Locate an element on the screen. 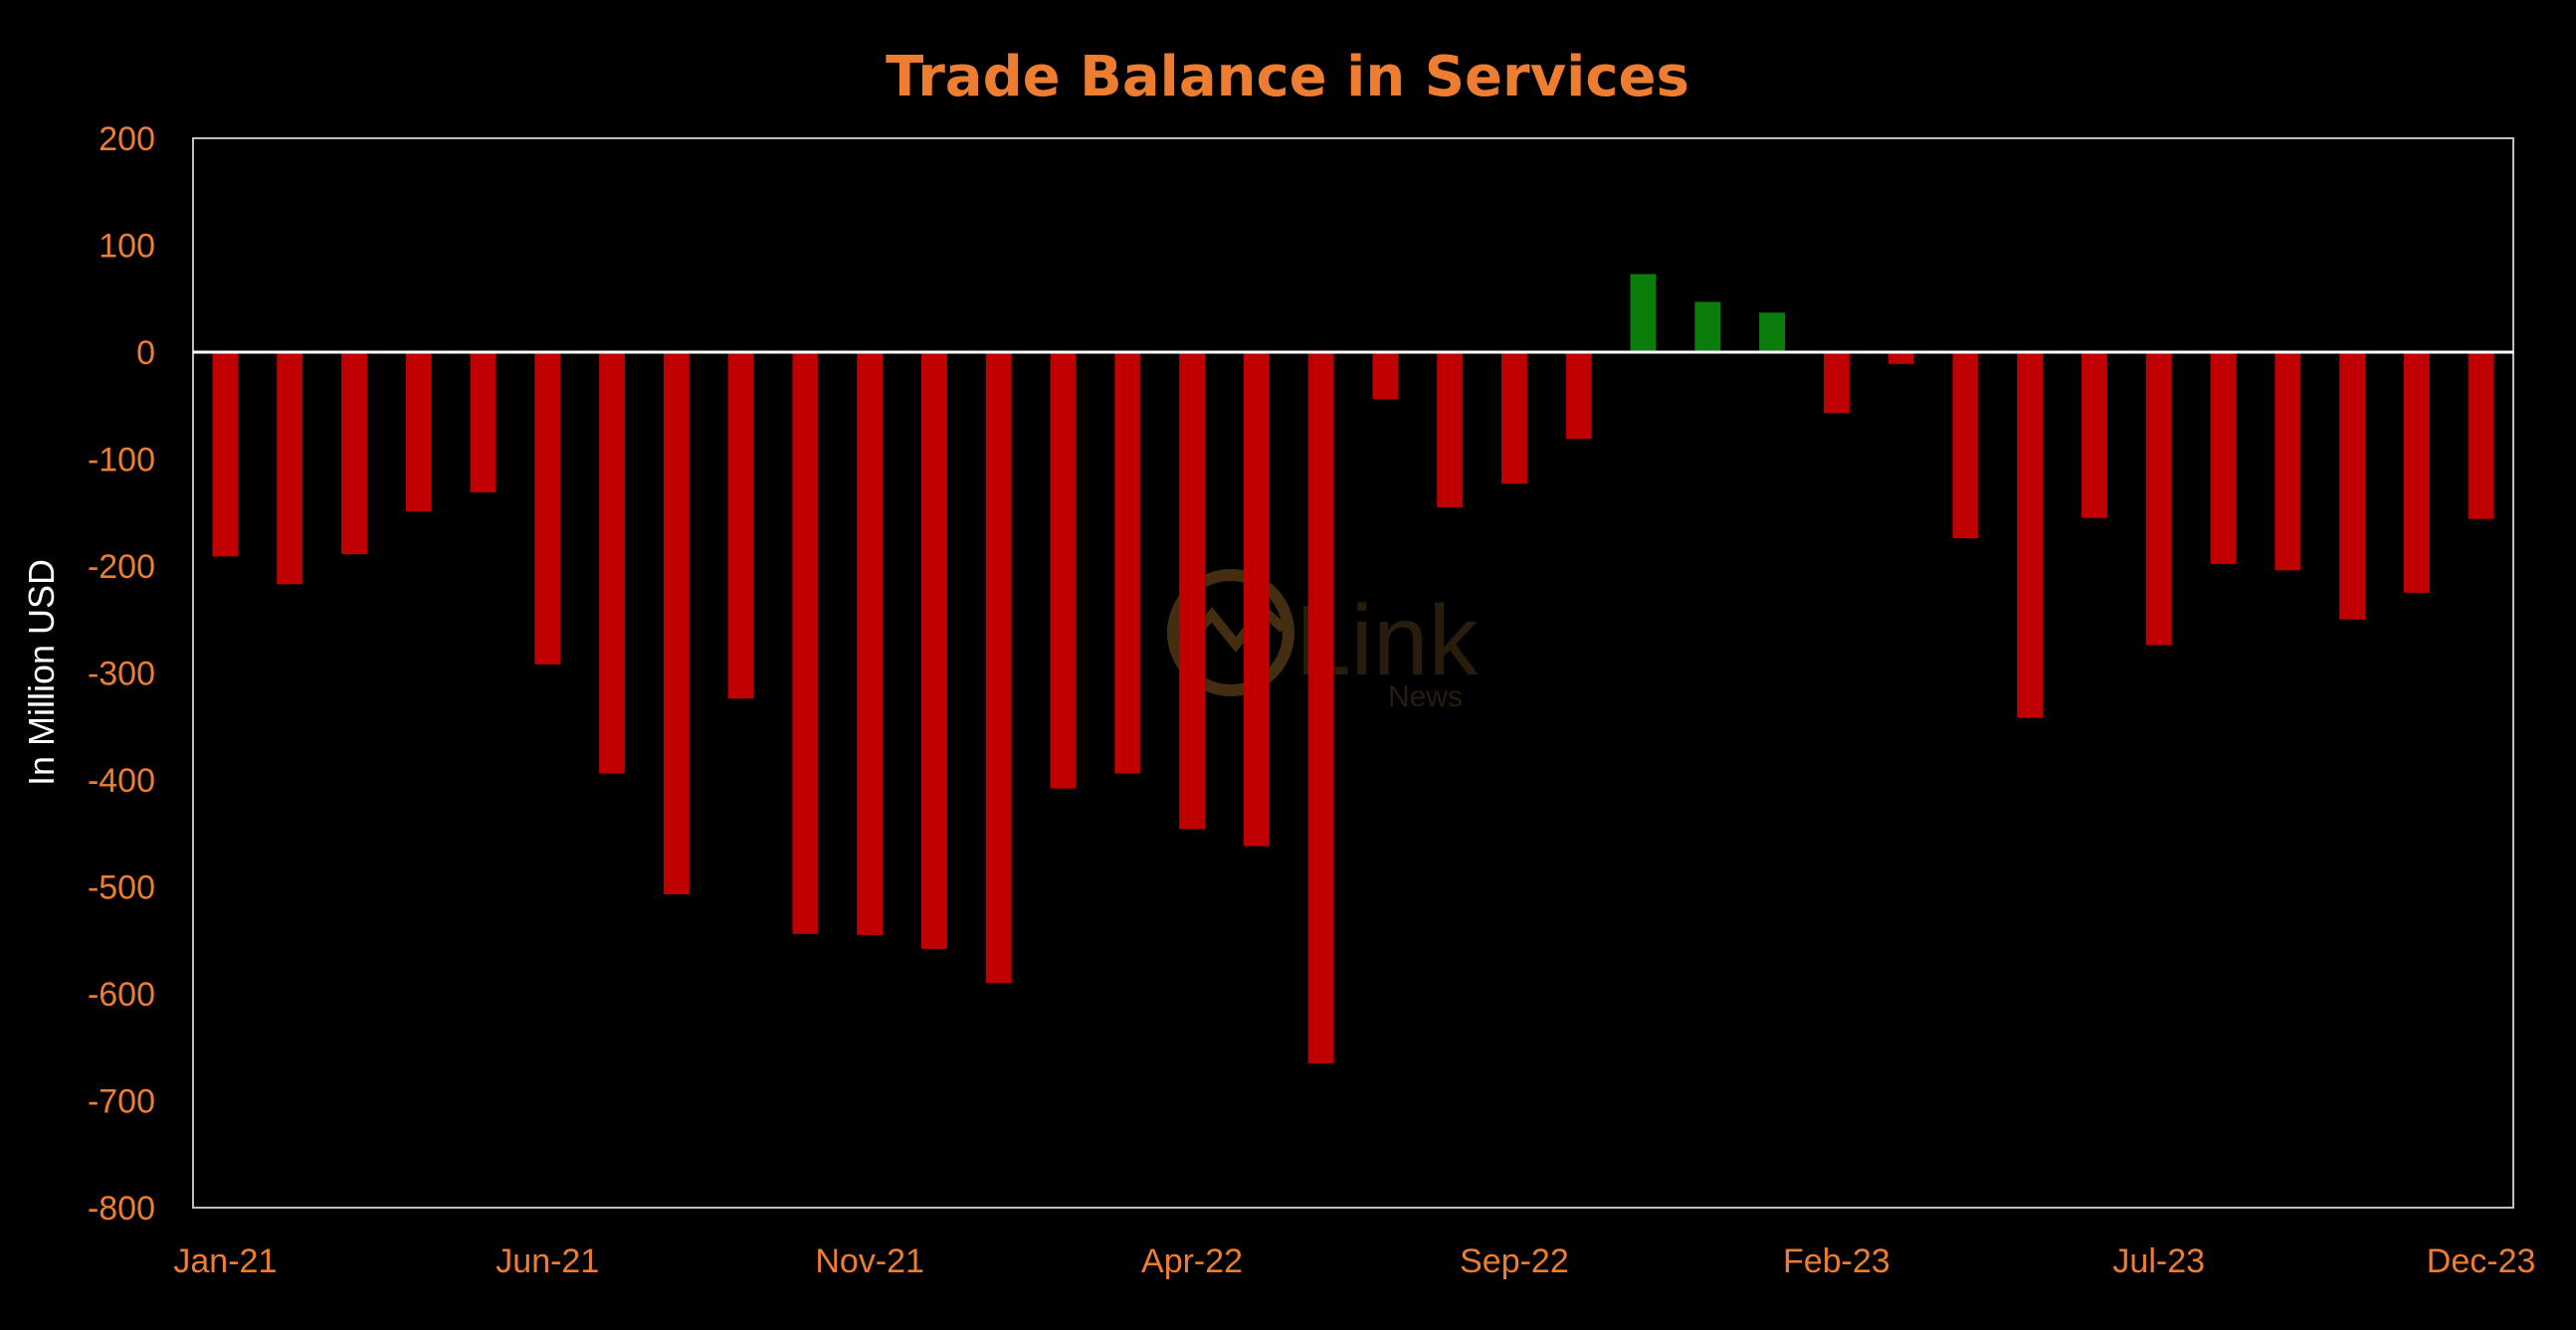 Image resolution: width=2576 pixels, height=1330 pixels. x-tick-label: Jul-23 is located at coordinates (2158, 1261).